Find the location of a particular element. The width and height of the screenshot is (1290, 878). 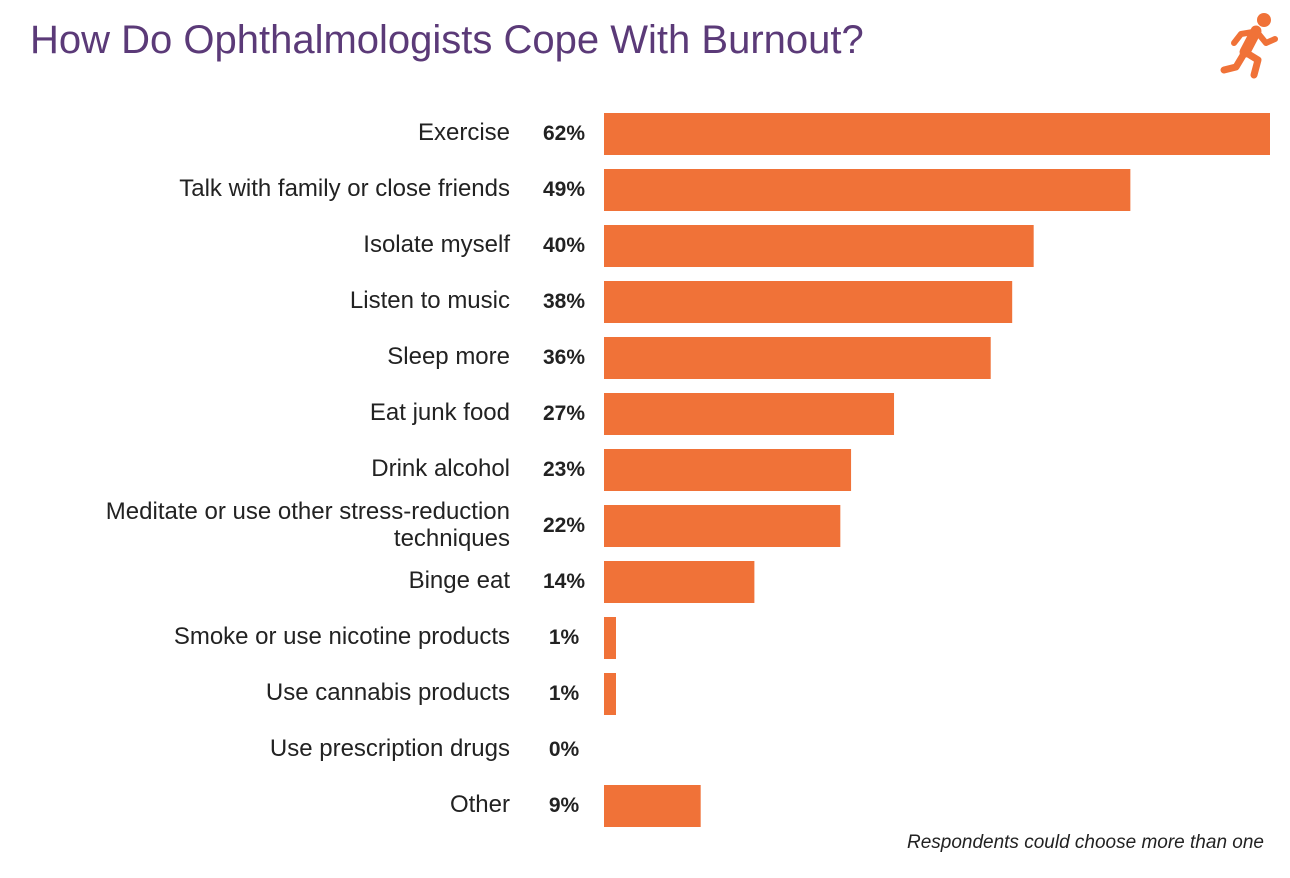

value-label: 14% is located at coordinates (564, 581).